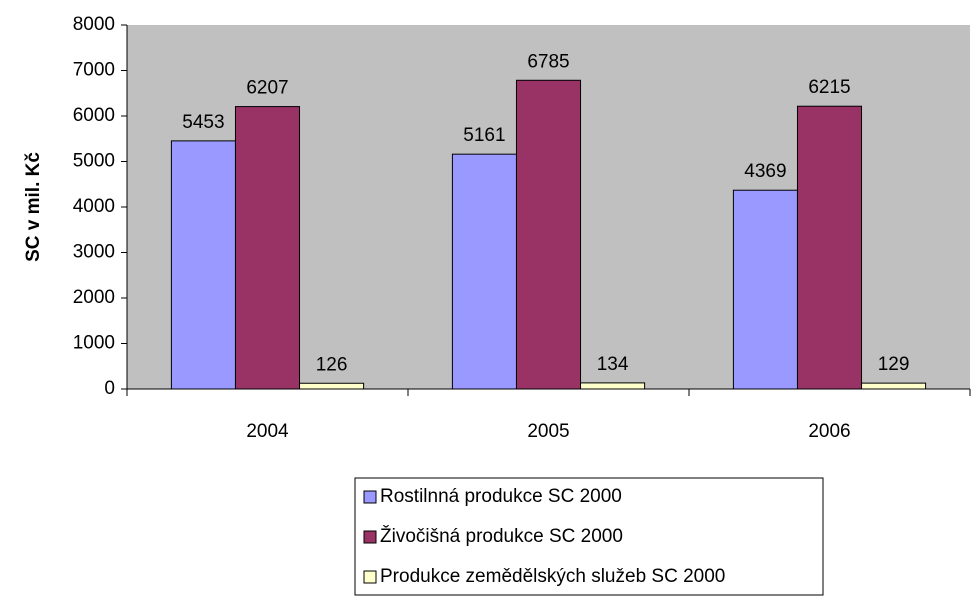  What do you see at coordinates (548, 431) in the screenshot?
I see `x-tick-label: 2005` at bounding box center [548, 431].